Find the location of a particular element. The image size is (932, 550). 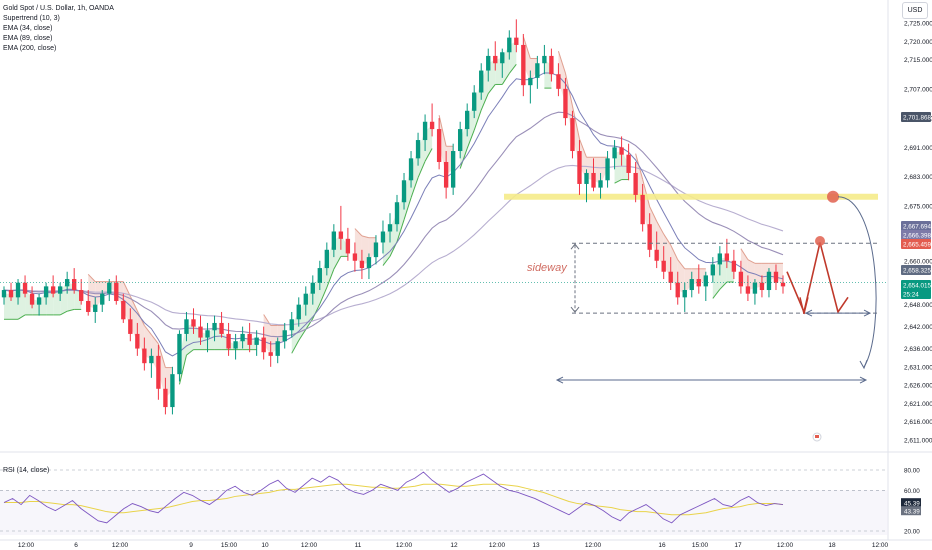

legend-ema89: EMA (89, close) is located at coordinates (28, 38).